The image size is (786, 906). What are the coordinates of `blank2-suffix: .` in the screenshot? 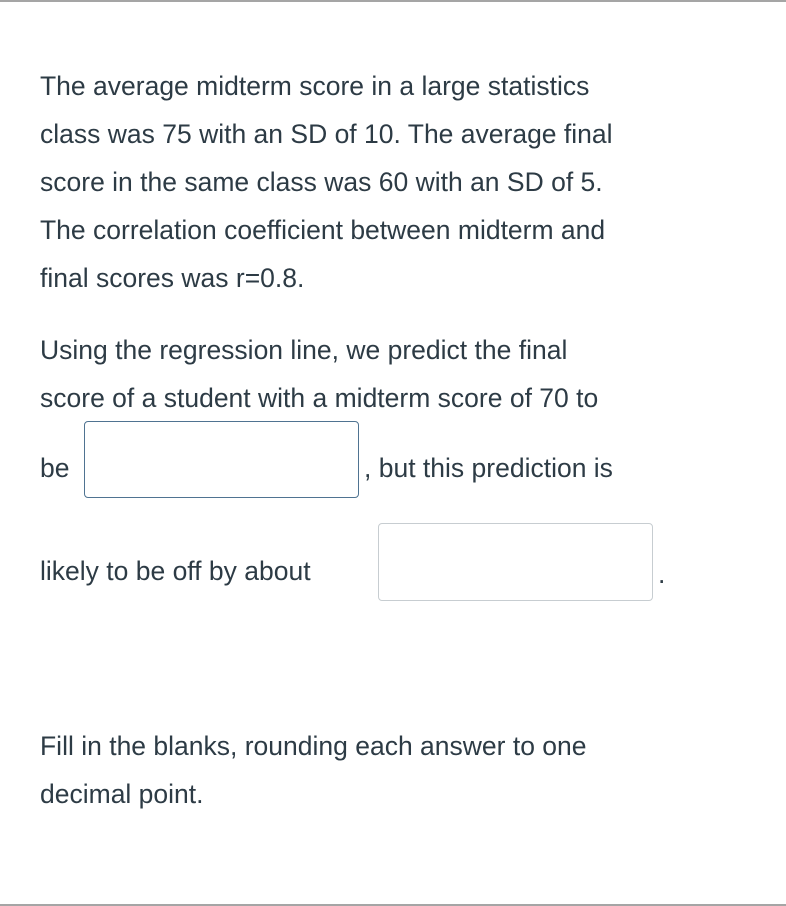 It's located at (662, 574).